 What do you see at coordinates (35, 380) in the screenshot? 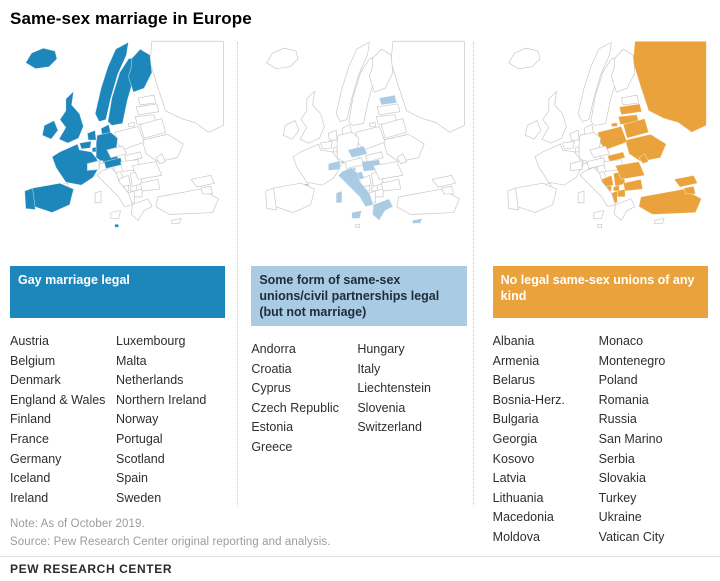
I see `country-item: Denmark` at bounding box center [35, 380].